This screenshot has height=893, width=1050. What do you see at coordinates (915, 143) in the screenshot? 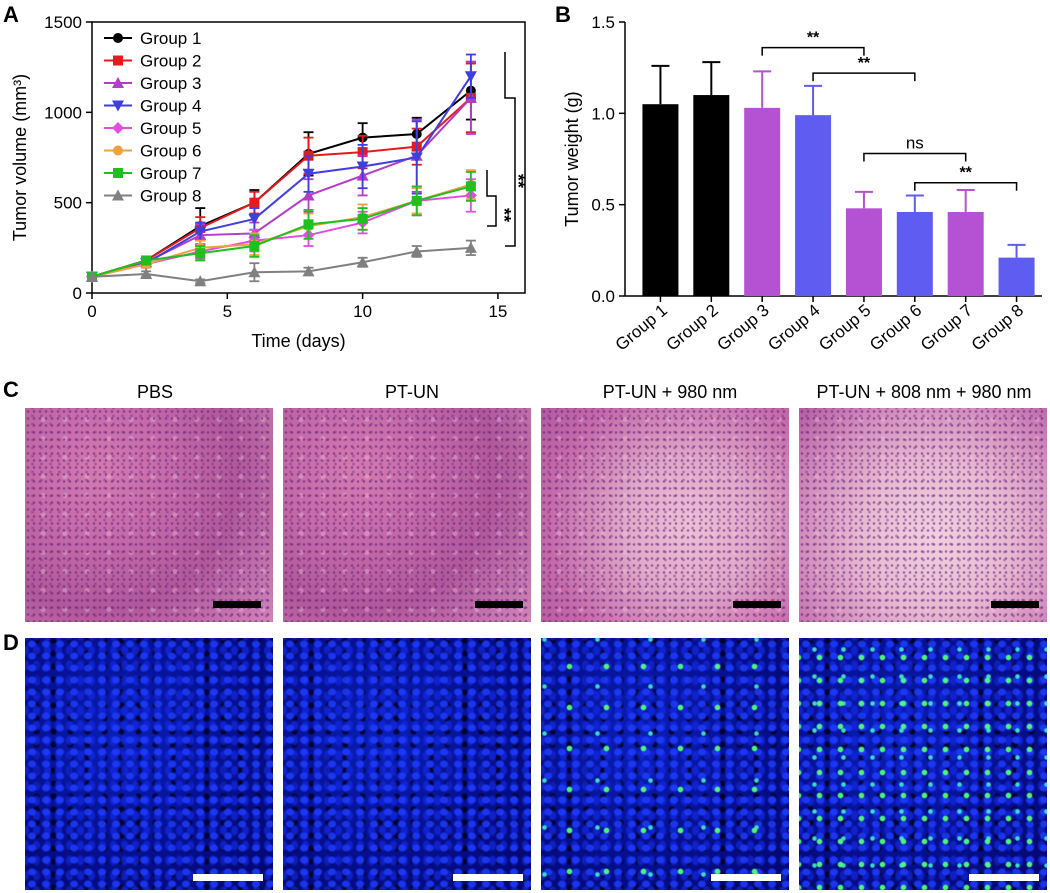
I see `significance-label: ns` at bounding box center [915, 143].